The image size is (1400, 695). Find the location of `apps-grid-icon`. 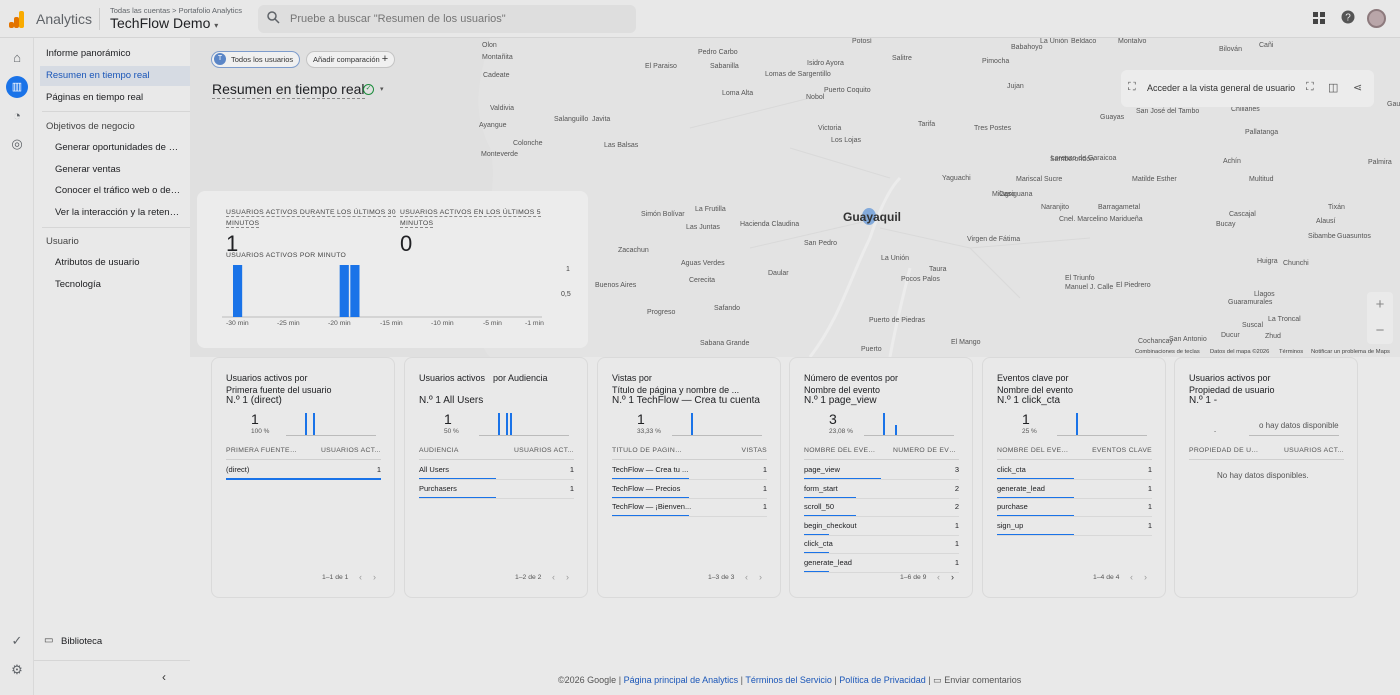

apps-grid-icon is located at coordinates (1319, 19).